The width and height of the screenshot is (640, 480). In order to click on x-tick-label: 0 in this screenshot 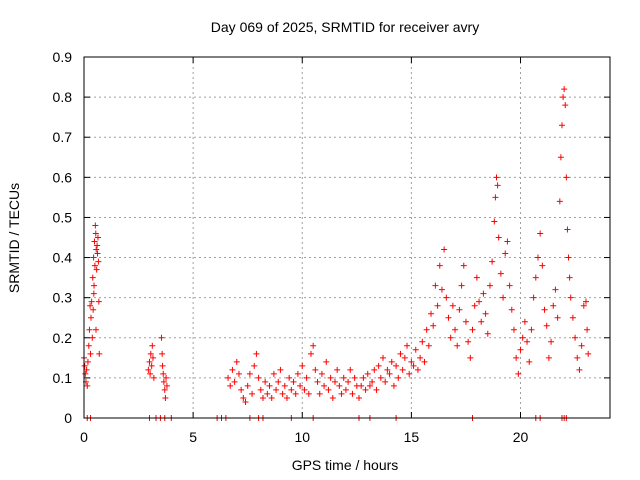, I will do `click(84, 437)`.